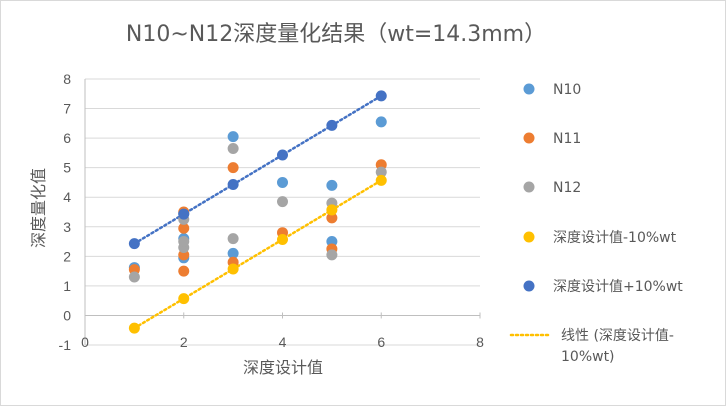  I want to click on y-tick-label: 8, so click(67, 79).